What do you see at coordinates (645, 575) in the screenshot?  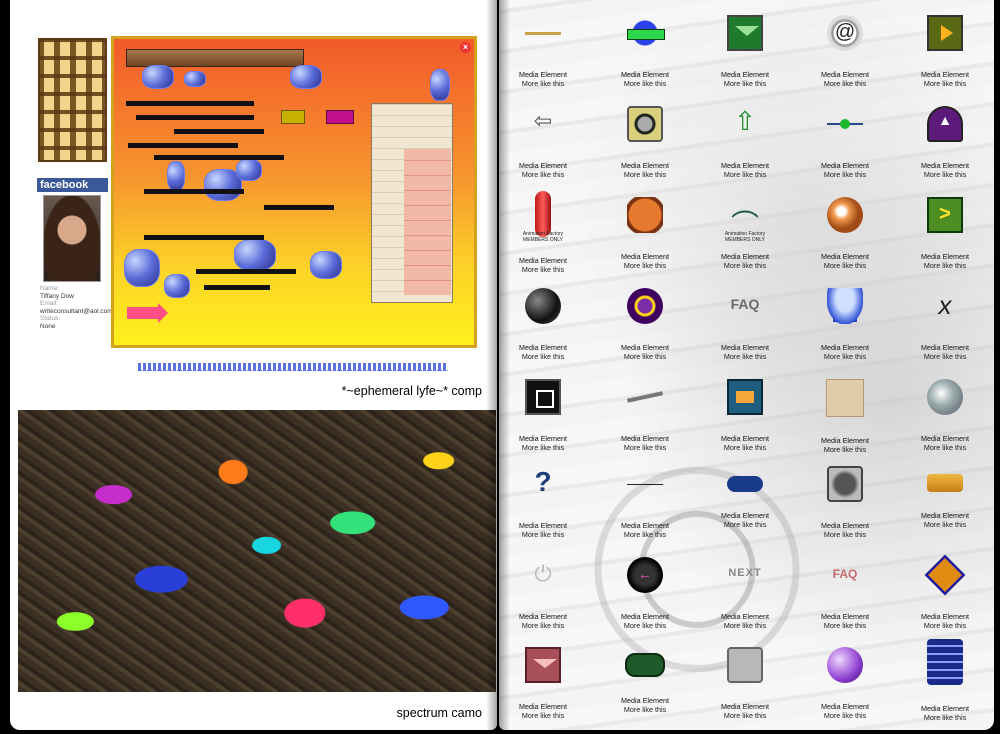 I see `oval-arrow-icon` at bounding box center [645, 575].